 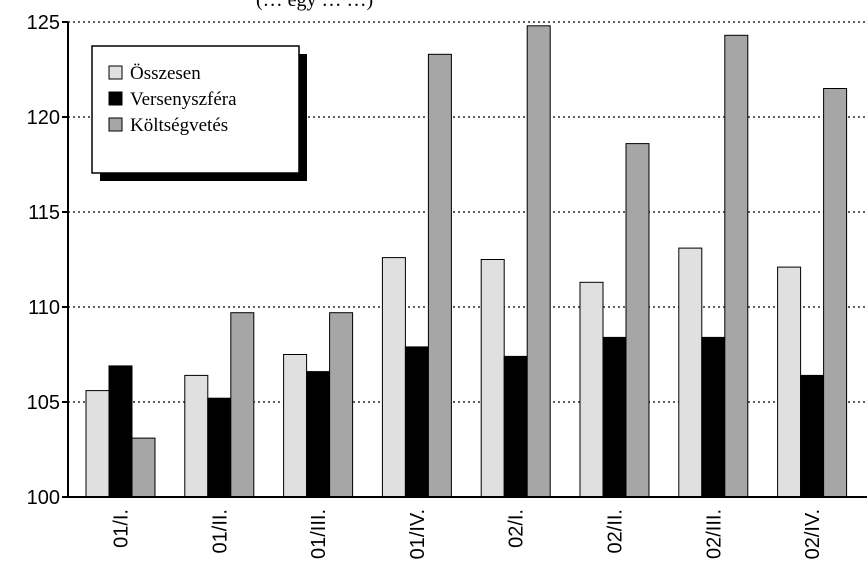 I want to click on x-tick-label: 02/II., so click(x=616, y=531).